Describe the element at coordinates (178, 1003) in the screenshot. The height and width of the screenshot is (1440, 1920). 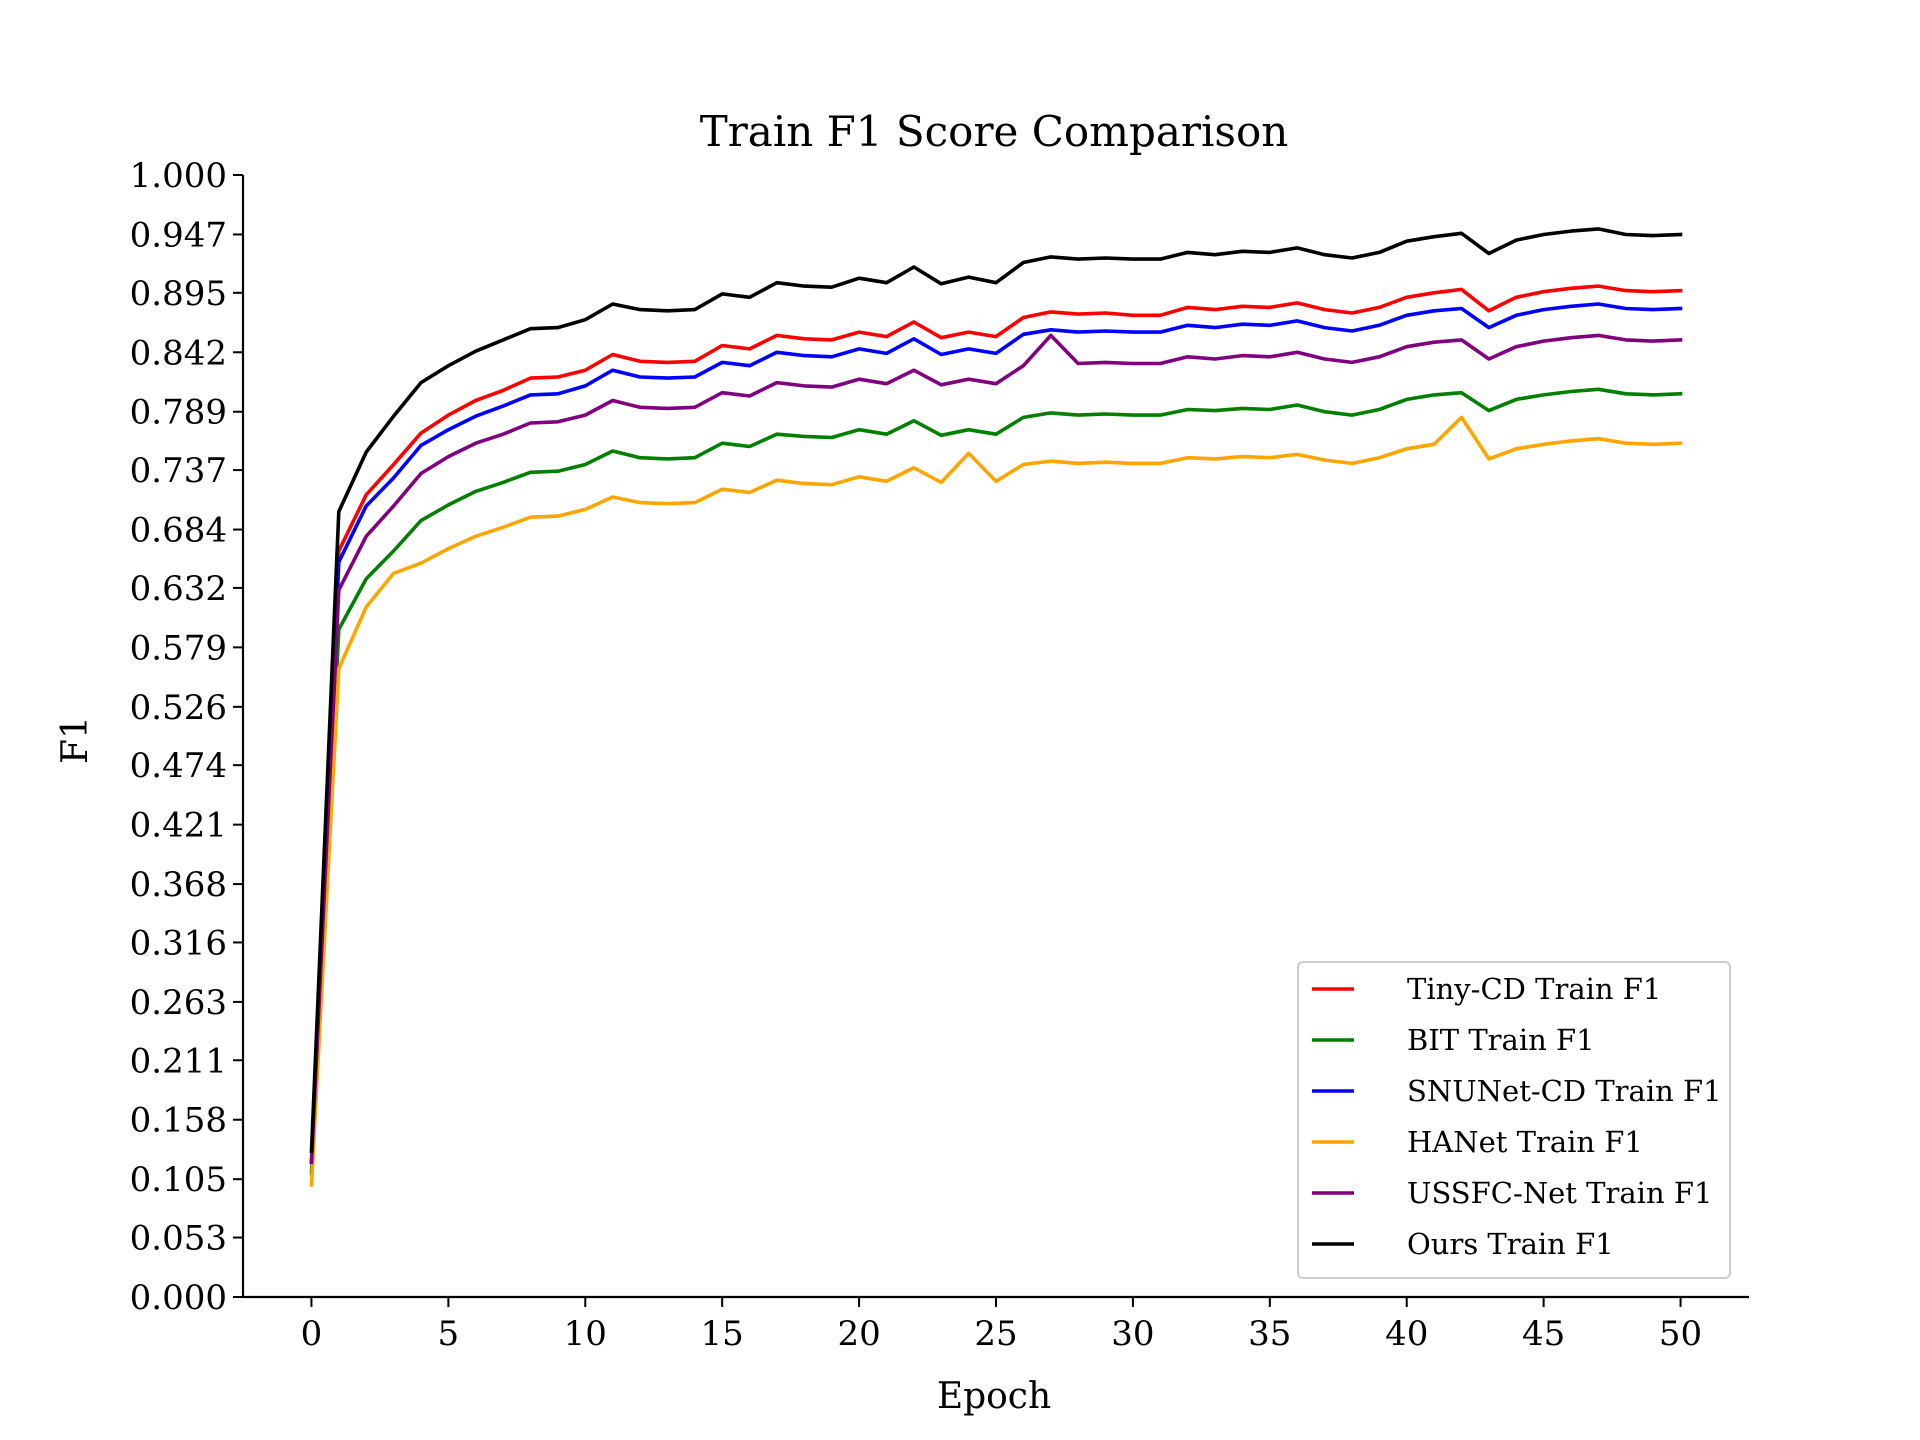
I see `y-tick-label: 0.263` at that location.